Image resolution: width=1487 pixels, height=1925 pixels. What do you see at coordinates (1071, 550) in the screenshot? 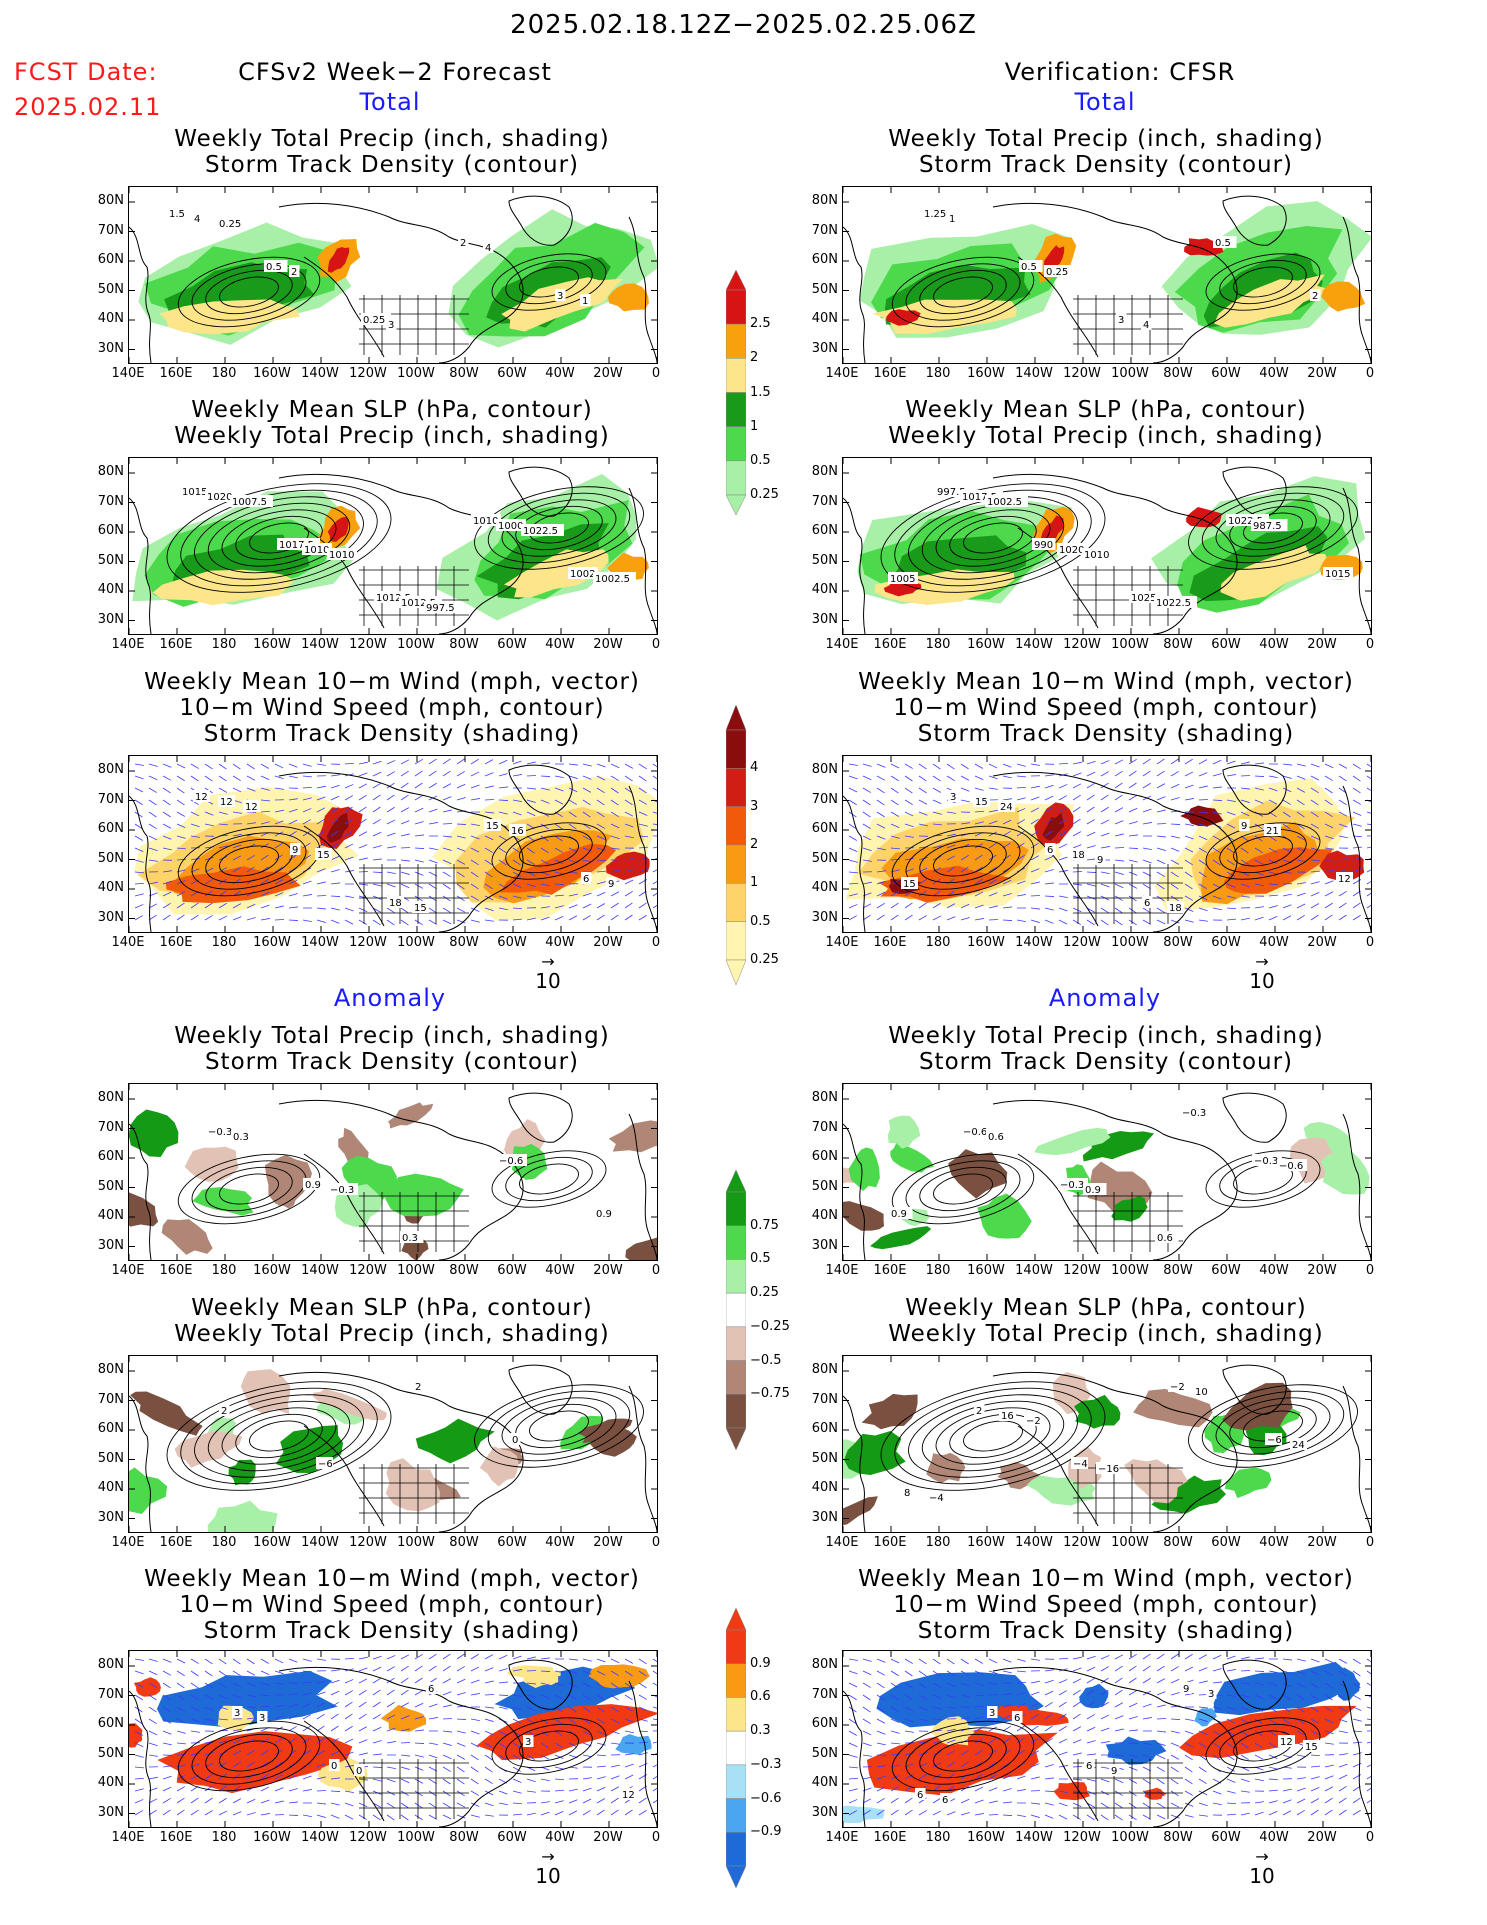
I see `contour-label: 1020` at bounding box center [1071, 550].